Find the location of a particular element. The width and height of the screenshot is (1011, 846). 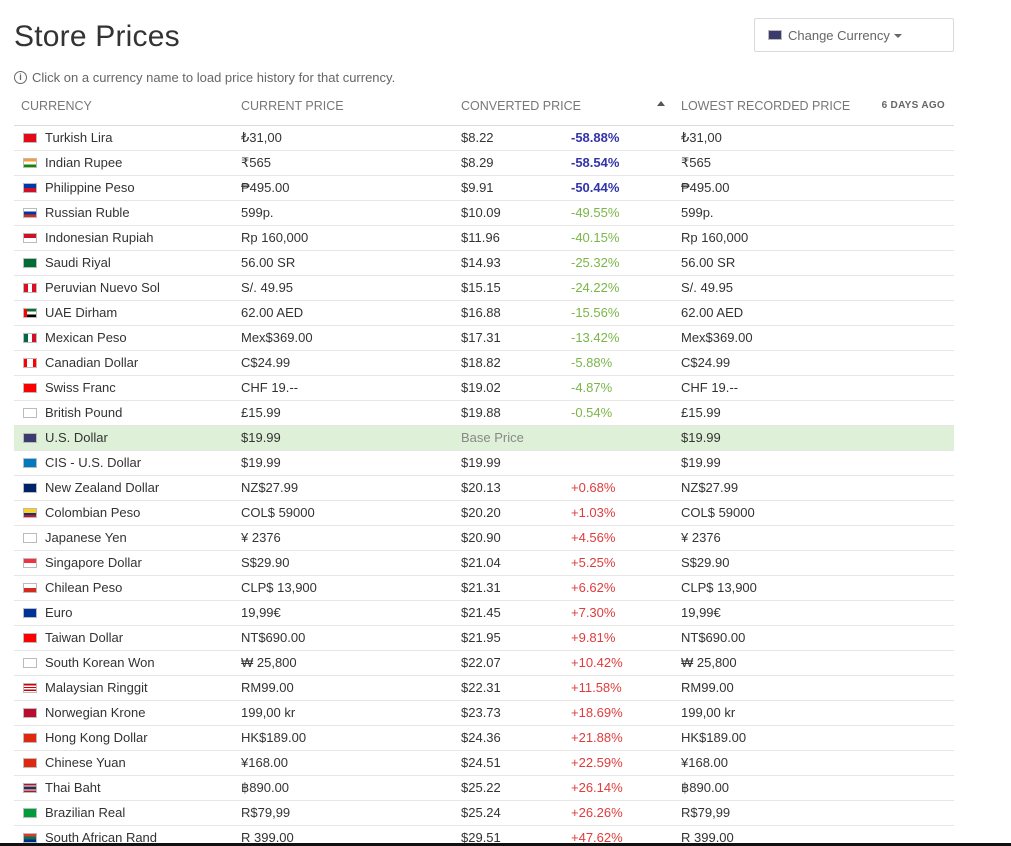

price-difference-percent: +18.69% is located at coordinates (597, 712).